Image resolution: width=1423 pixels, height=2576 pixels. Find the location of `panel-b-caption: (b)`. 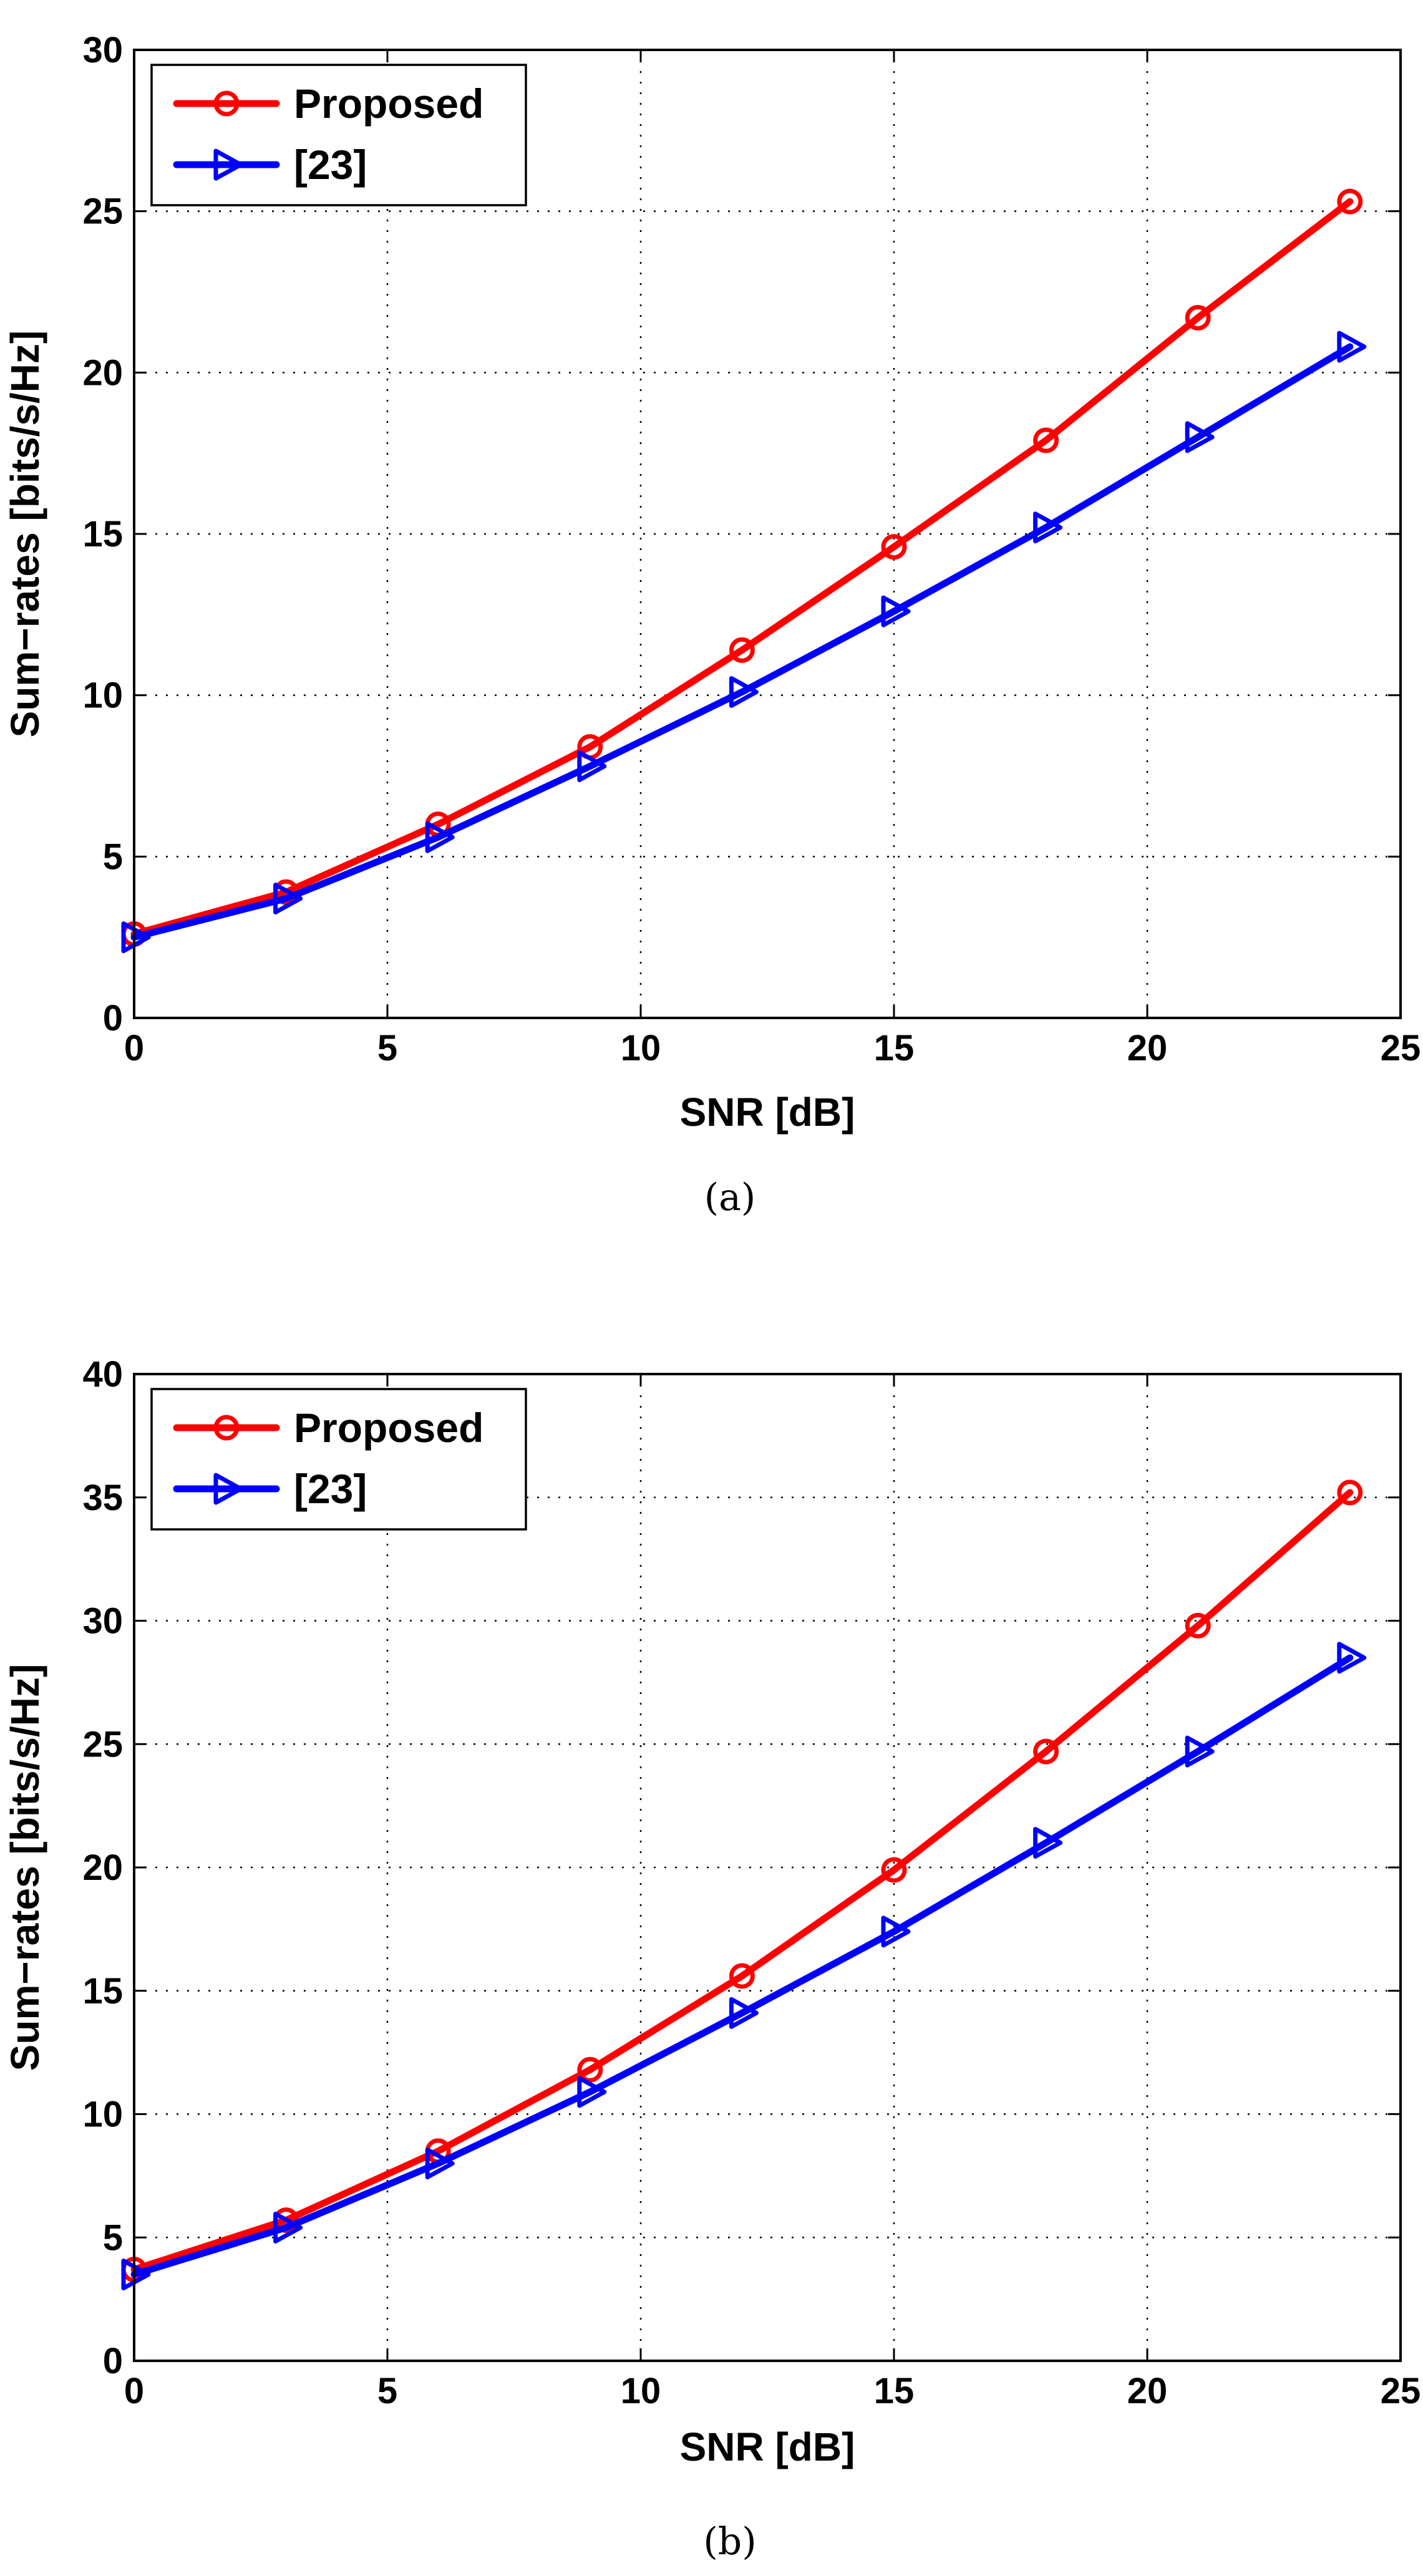

panel-b-caption: (b) is located at coordinates (729, 2542).